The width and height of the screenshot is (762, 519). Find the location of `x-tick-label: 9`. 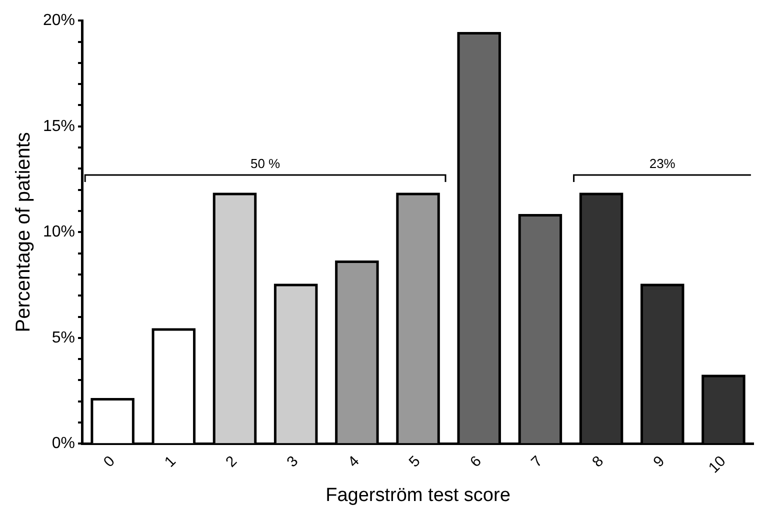

x-tick-label: 9 is located at coordinates (659, 461).